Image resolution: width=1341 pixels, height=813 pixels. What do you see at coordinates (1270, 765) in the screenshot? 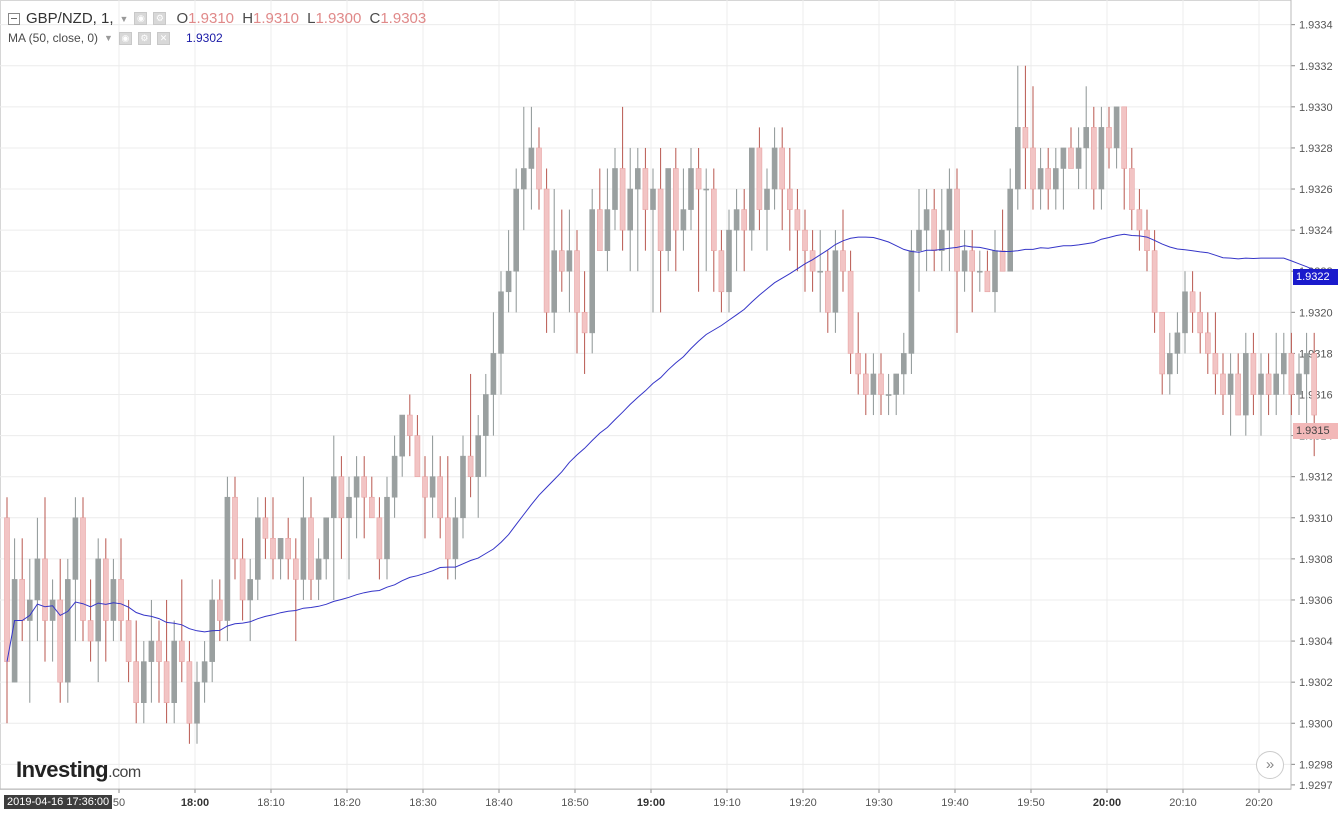
I see `scroll-to-realtime-button: »` at bounding box center [1270, 765].